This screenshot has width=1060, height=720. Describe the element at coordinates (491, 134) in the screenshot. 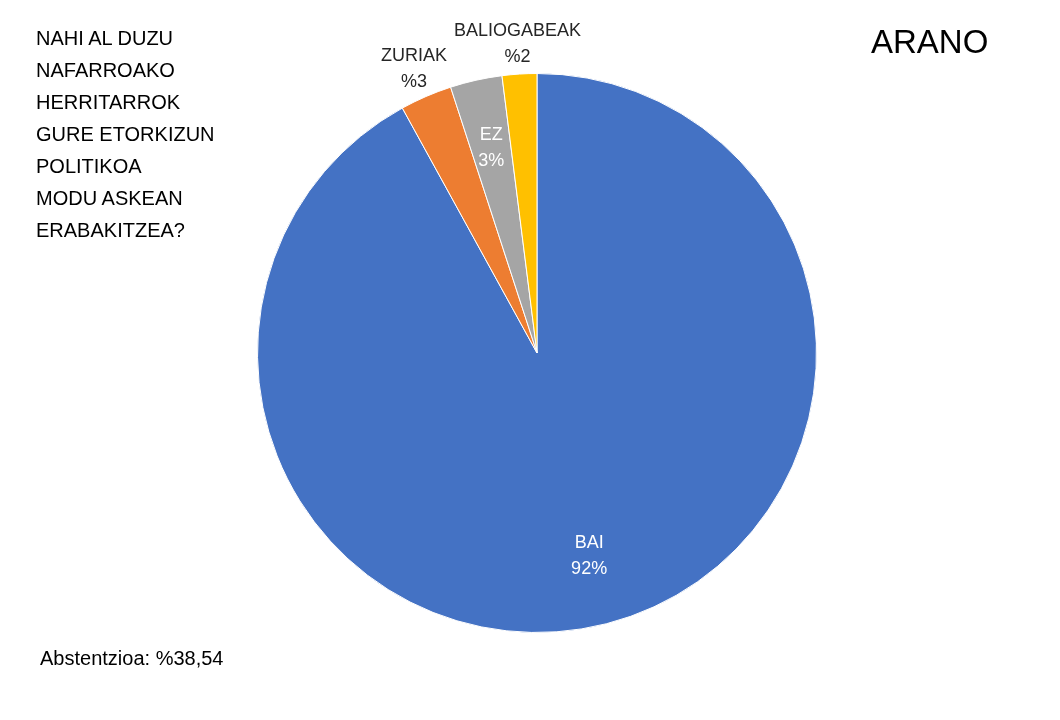

I see `slice-label: EZ` at that location.